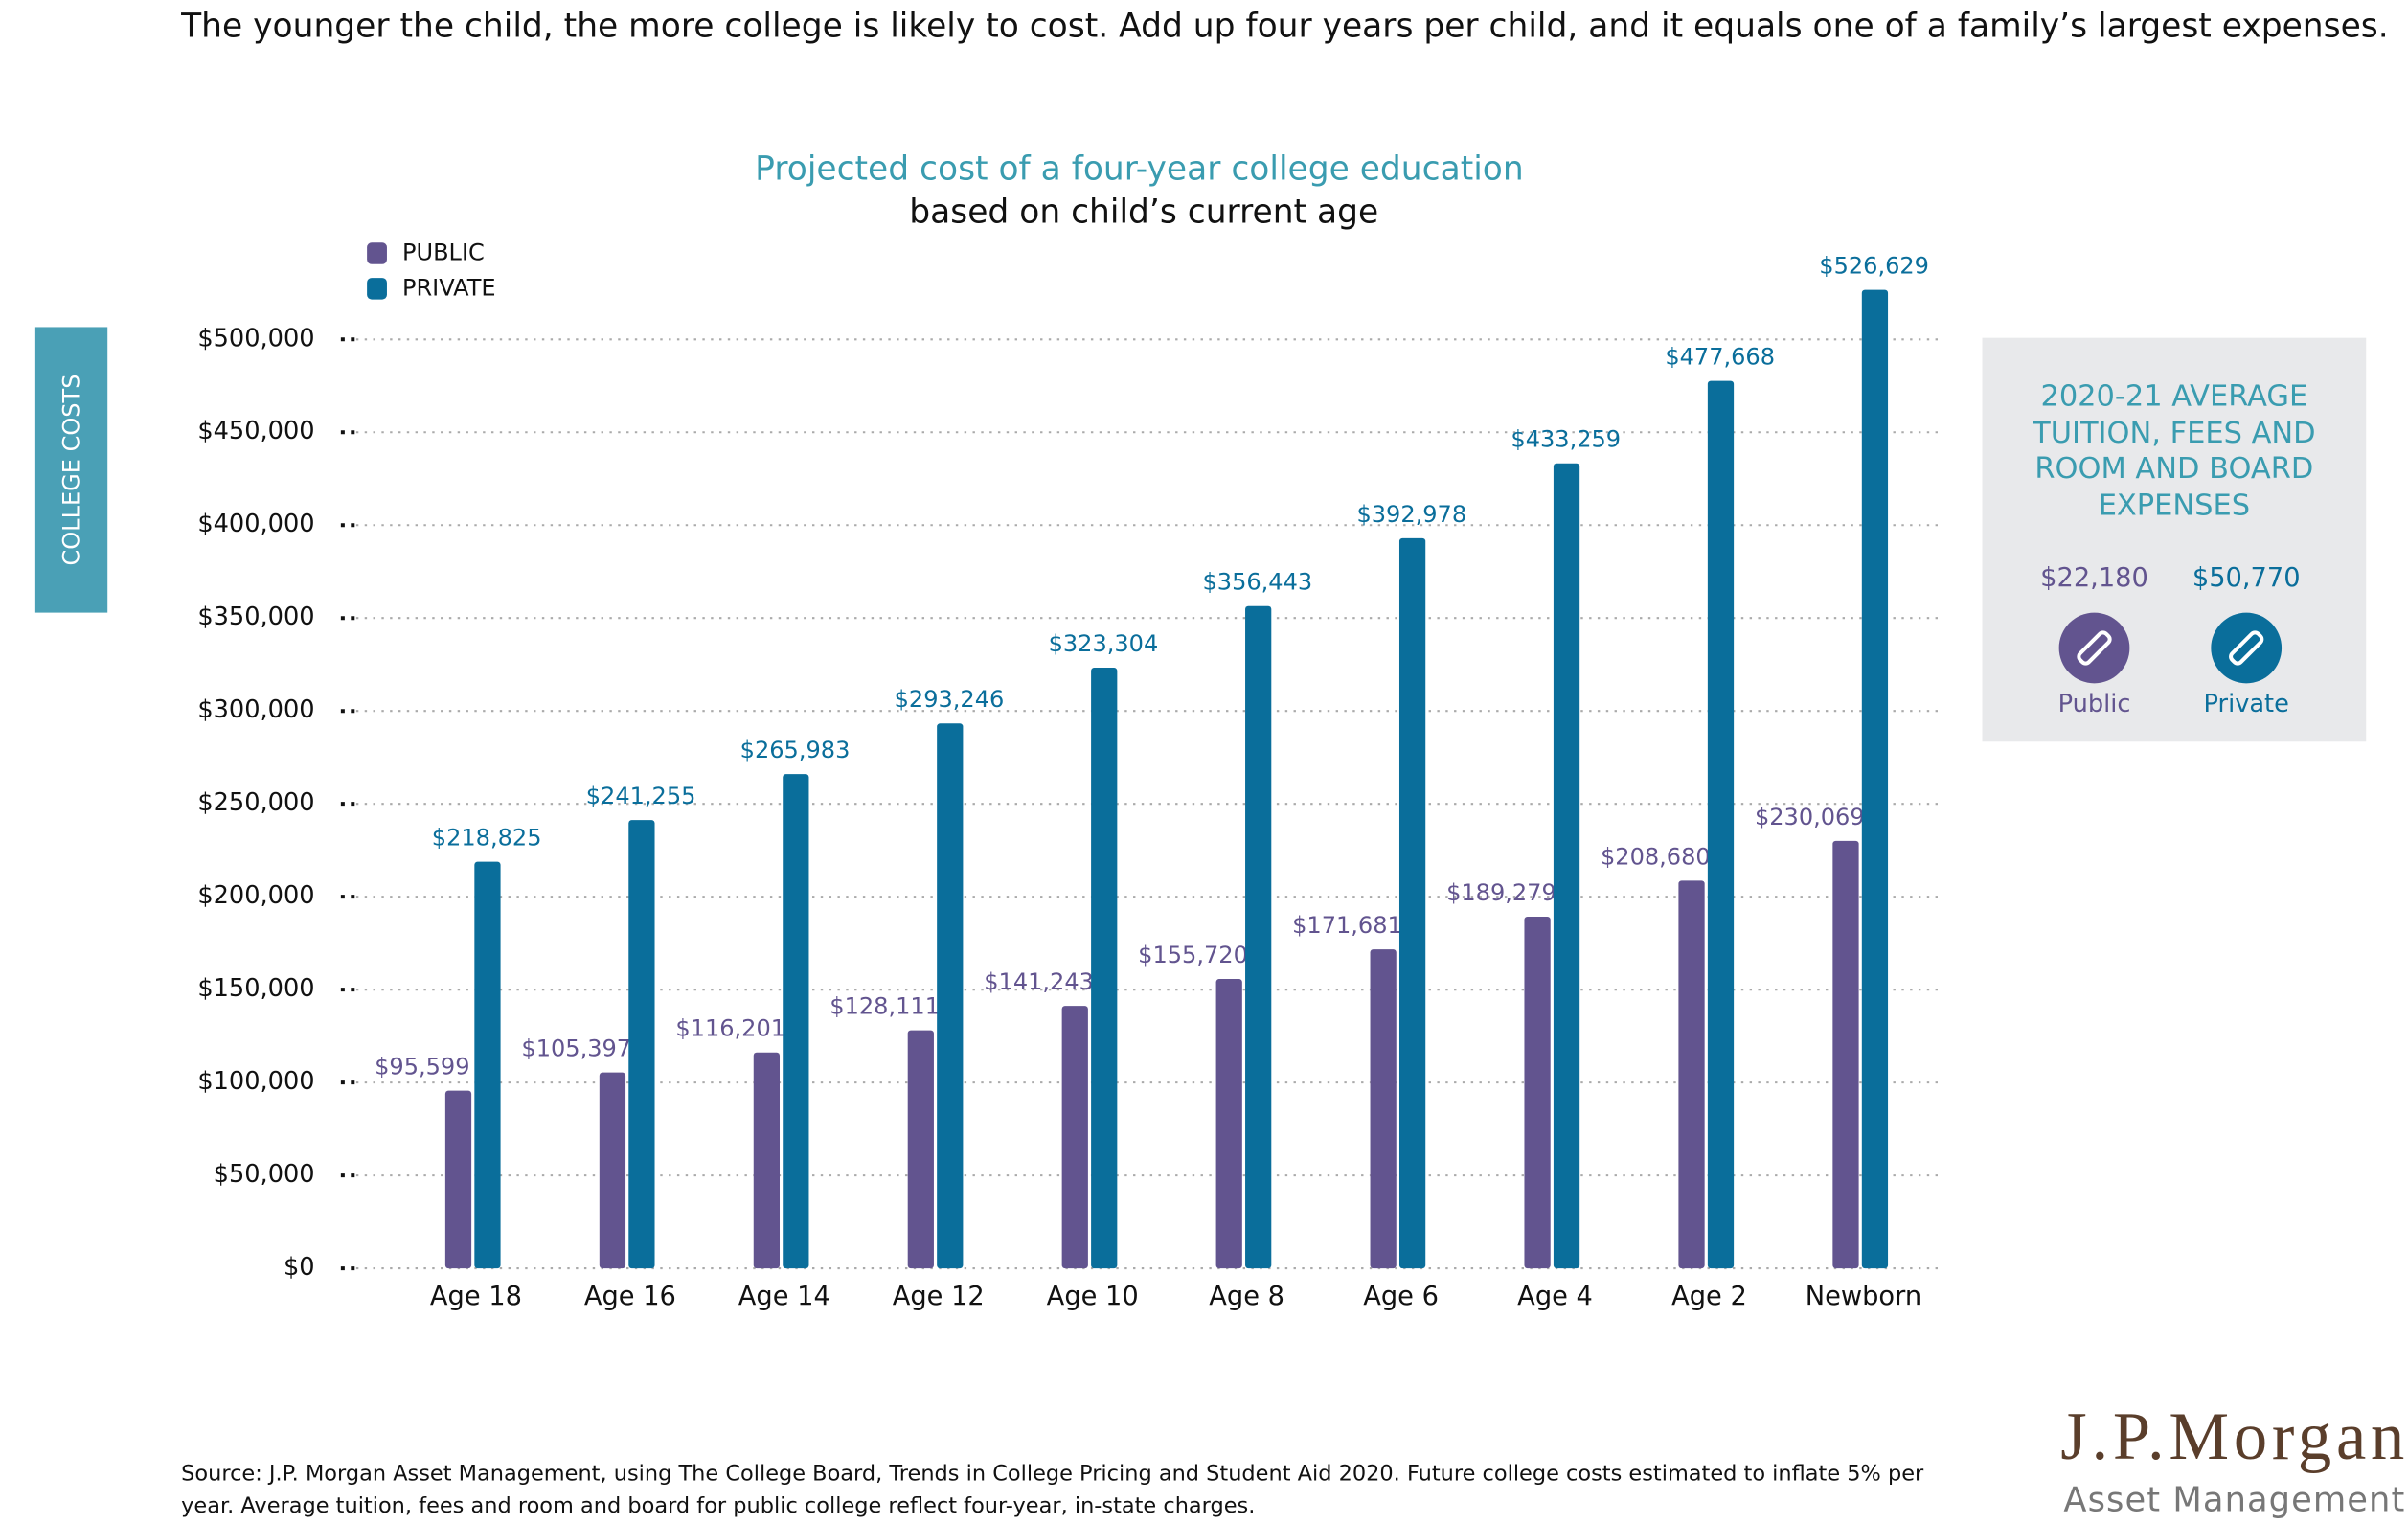  I want to click on value-label: $323,304, so click(1104, 643).